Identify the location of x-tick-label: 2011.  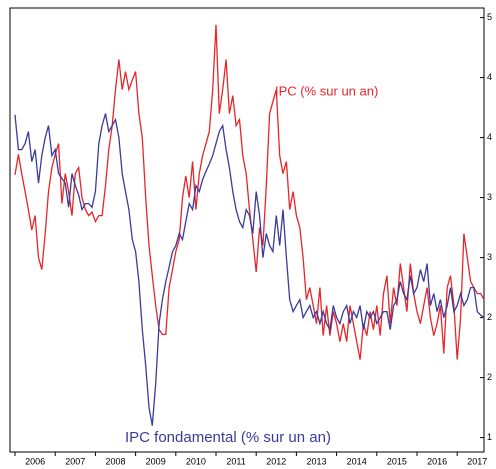
(235, 461).